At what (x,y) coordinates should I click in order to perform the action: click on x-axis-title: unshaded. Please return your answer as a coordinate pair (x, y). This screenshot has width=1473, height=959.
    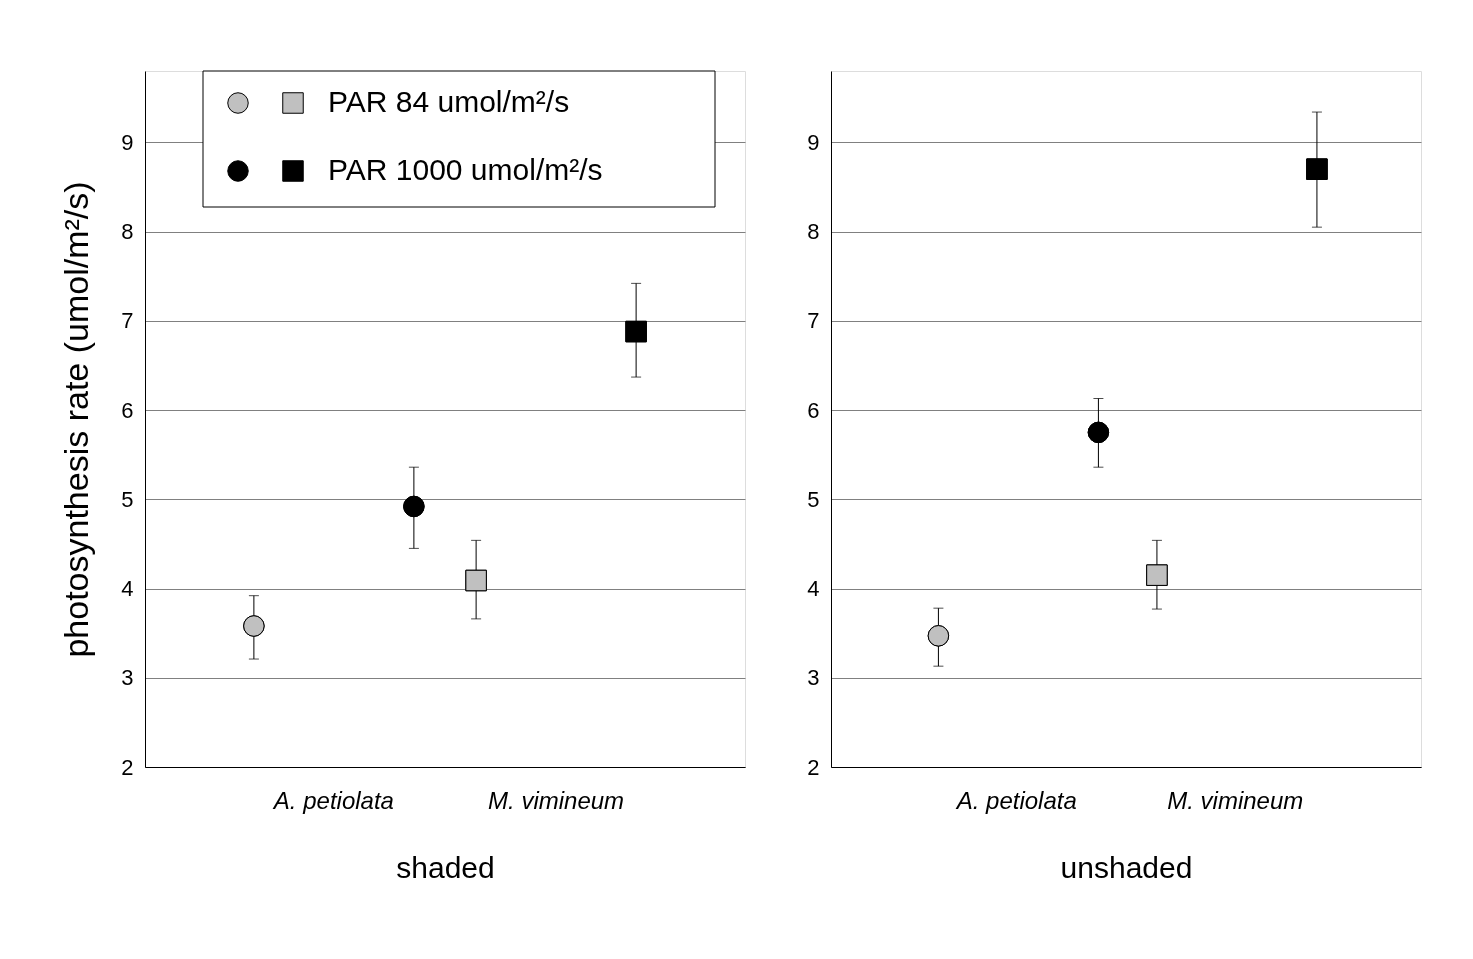
    Looking at the image, I should click on (1126, 867).